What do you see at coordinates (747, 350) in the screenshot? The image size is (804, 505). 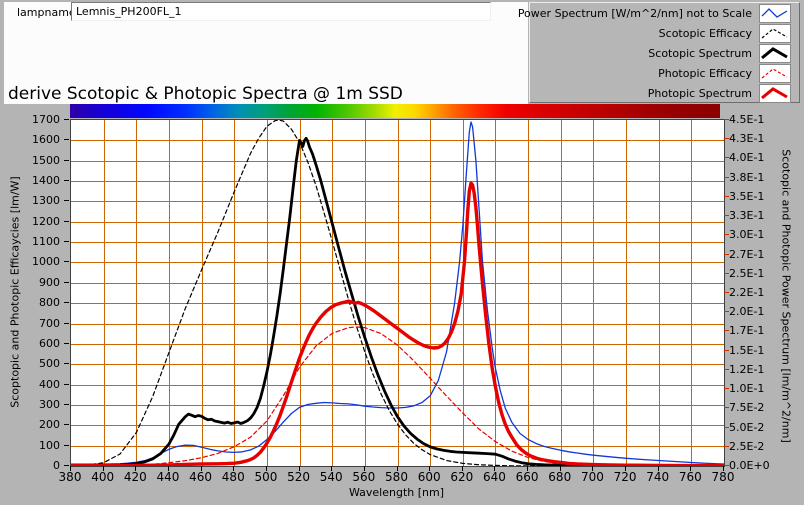 I see `right-axis-tick-label: 1.5E-1` at bounding box center [747, 350].